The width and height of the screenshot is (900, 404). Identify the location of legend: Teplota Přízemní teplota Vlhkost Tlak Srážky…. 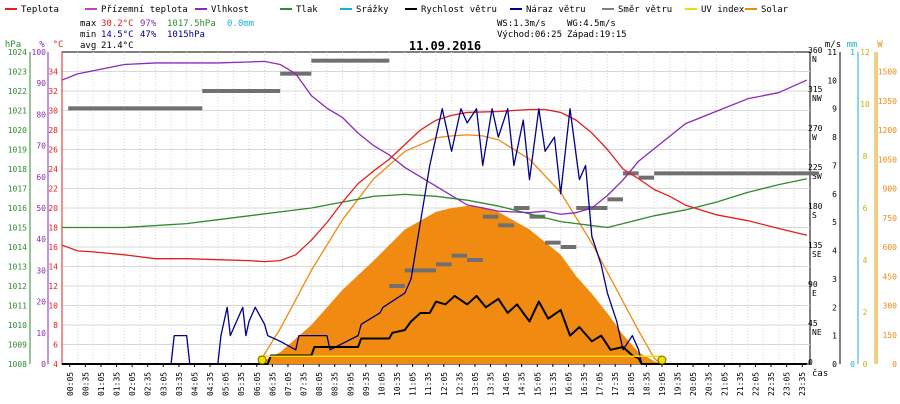
(397, 10).